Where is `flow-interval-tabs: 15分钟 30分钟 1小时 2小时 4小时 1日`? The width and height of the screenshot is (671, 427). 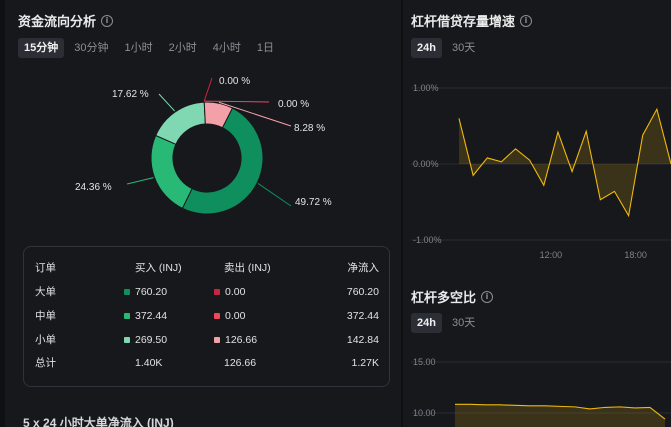
flow-interval-tabs: 15分钟 30分钟 1小时 2小时 4小时 1日 is located at coordinates (149, 48).